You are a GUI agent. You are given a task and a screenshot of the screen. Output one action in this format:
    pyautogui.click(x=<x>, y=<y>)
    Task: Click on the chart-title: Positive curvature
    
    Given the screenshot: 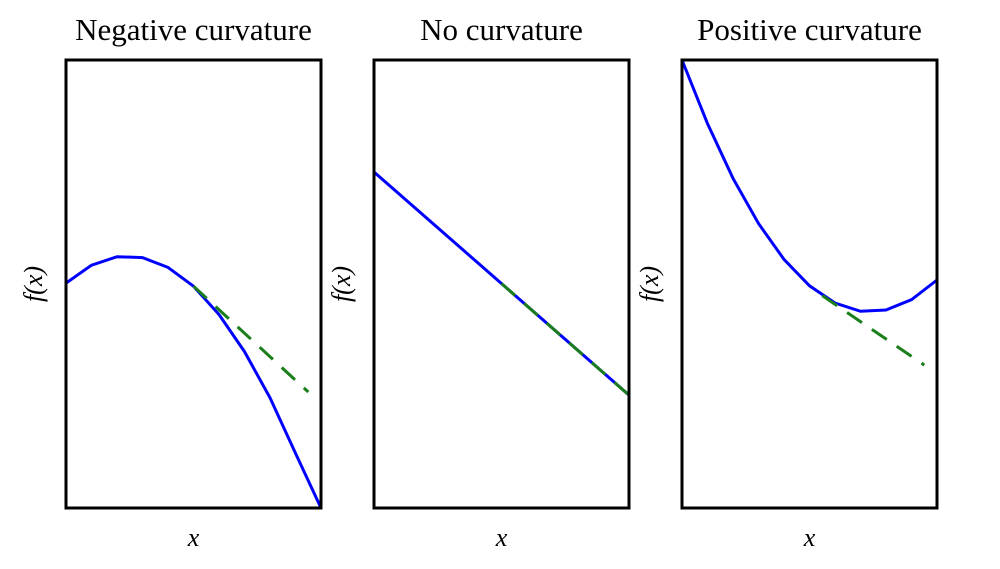 What is the action you would take?
    pyautogui.click(x=809, y=29)
    